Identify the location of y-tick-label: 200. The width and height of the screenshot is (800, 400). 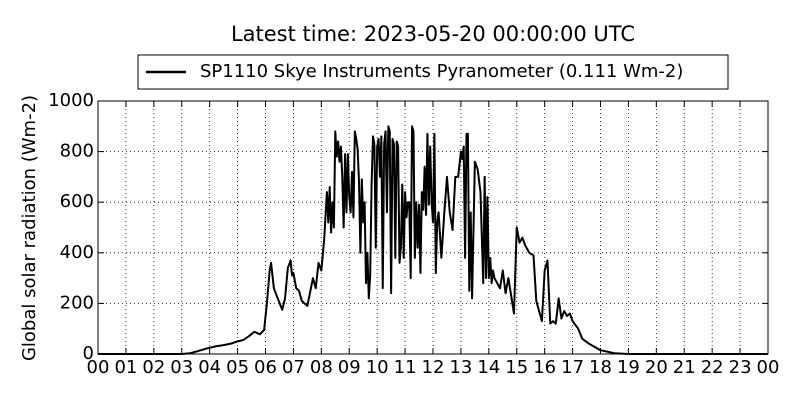
(77, 302).